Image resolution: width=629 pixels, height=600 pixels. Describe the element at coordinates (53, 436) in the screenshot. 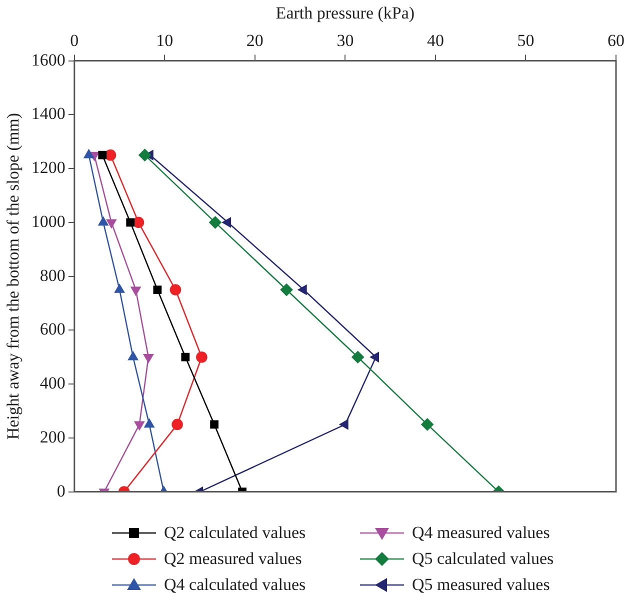

I see `y-tick-label: 200` at that location.